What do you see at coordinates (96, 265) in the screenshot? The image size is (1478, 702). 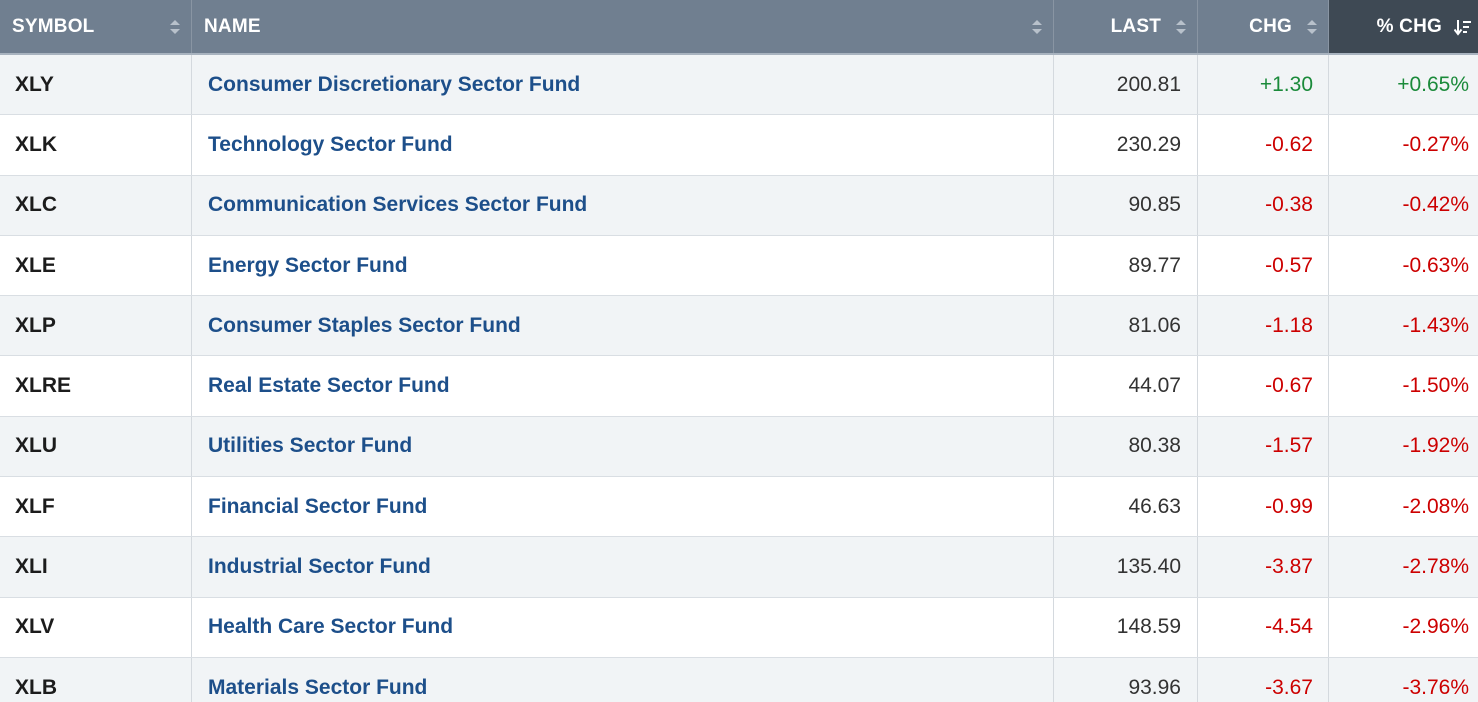 I see `symbol-cell: XLE` at bounding box center [96, 265].